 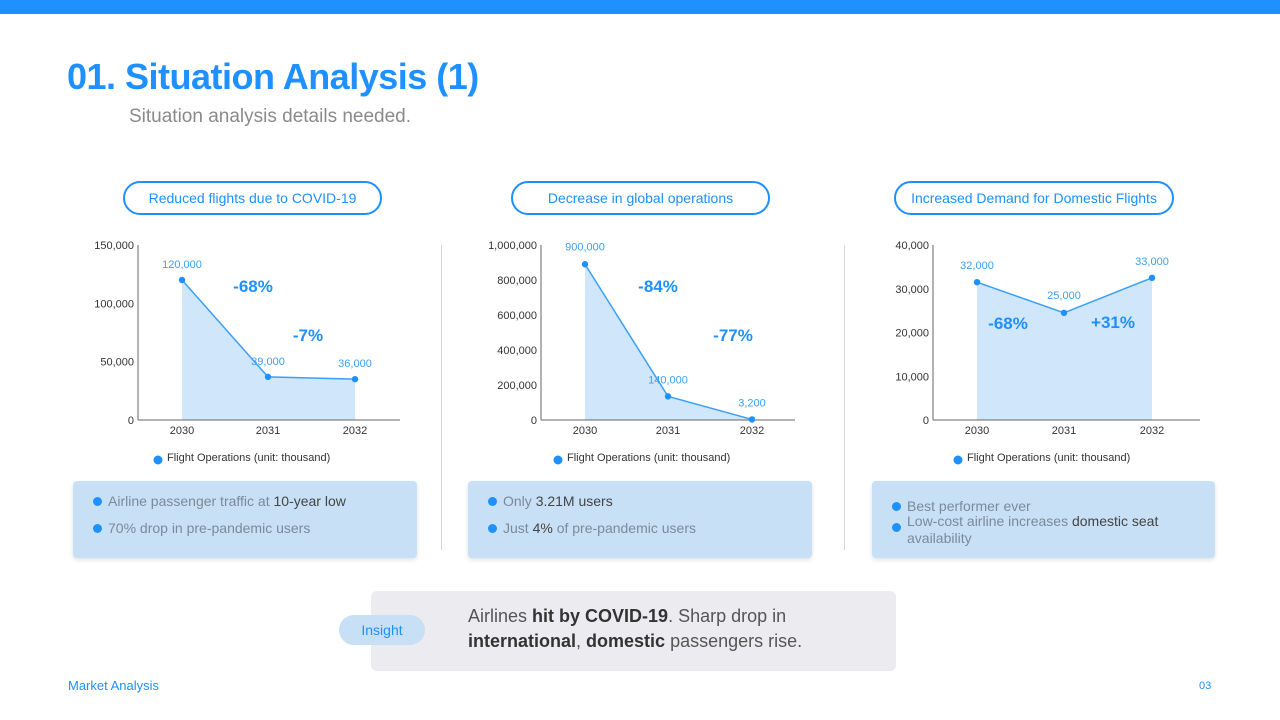 What do you see at coordinates (1113, 322) in the screenshot?
I see `change-annotation: +31%` at bounding box center [1113, 322].